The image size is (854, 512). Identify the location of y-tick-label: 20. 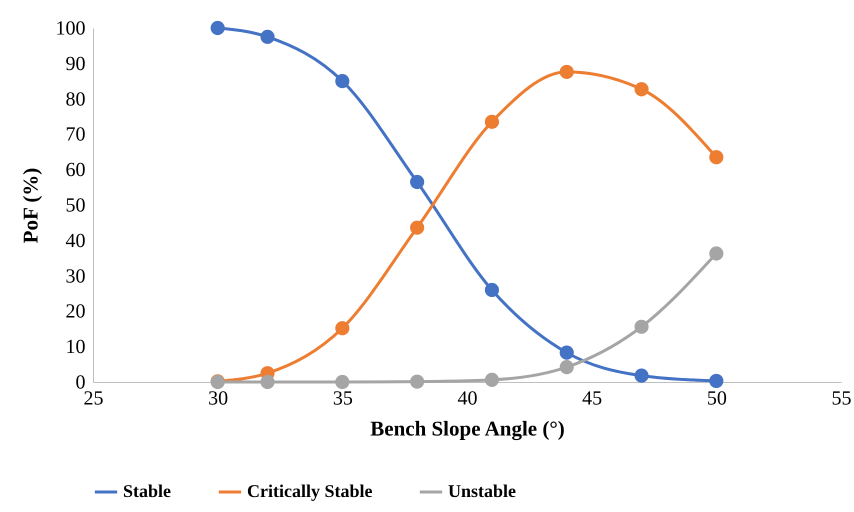
(76, 311).